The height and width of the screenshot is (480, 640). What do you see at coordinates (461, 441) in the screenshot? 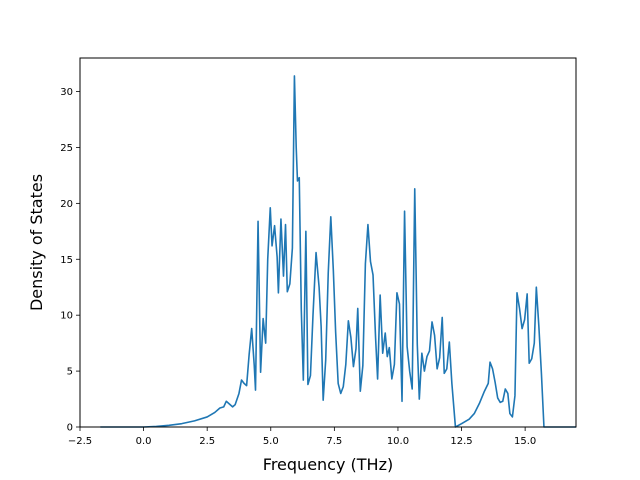
I see `x-tick-label: 12.5` at bounding box center [461, 441].